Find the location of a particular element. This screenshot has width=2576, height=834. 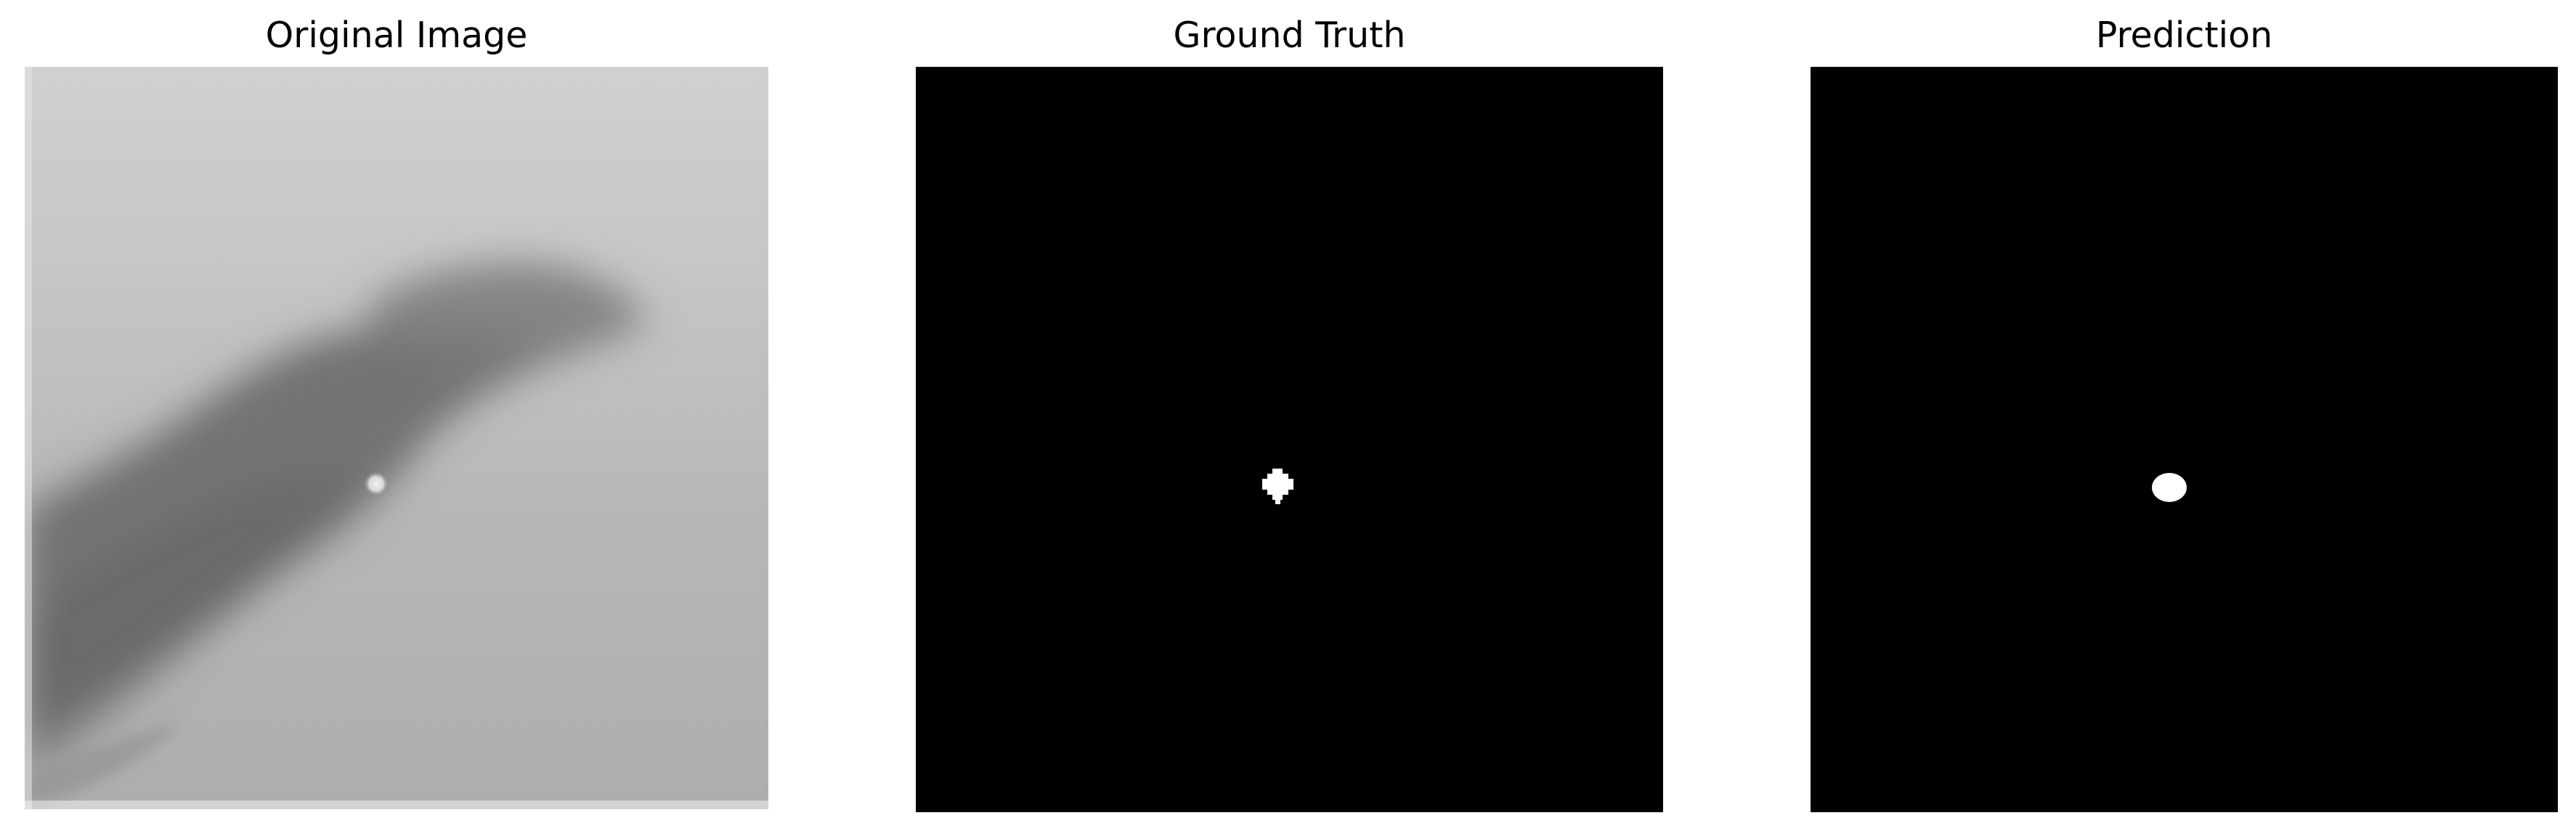

bright-spot-target is located at coordinates (376, 484).